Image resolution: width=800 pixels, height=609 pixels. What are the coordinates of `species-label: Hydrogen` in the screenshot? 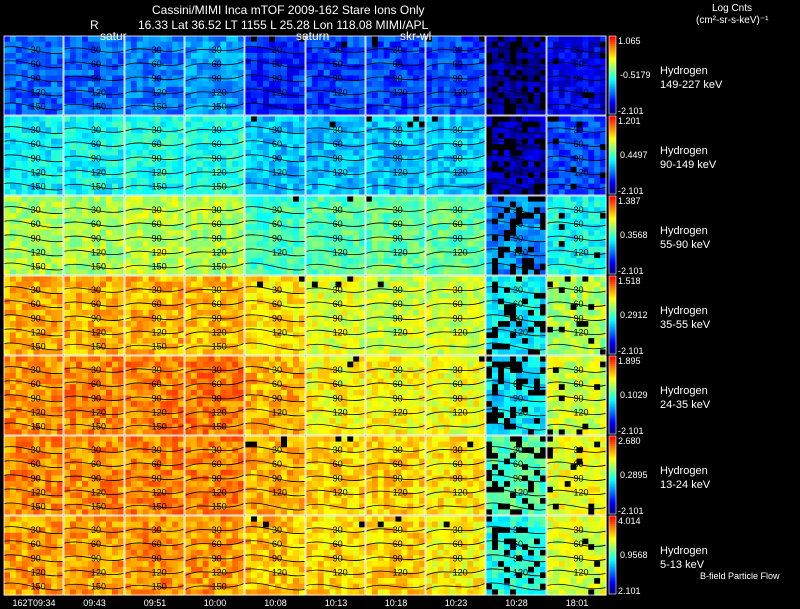 It's located at (684, 391).